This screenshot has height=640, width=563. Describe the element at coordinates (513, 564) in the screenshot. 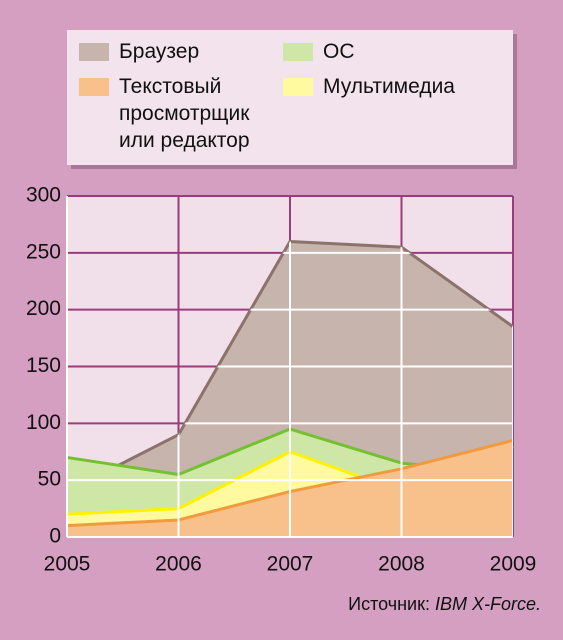

I see `x-tick-label: 2009` at that location.